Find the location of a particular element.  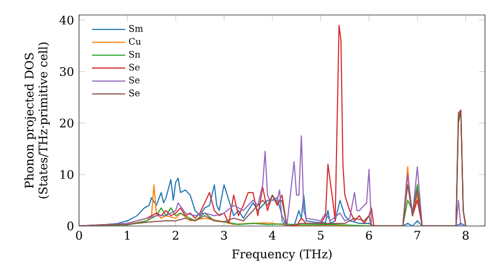

legend-label: Sm is located at coordinates (136, 28).